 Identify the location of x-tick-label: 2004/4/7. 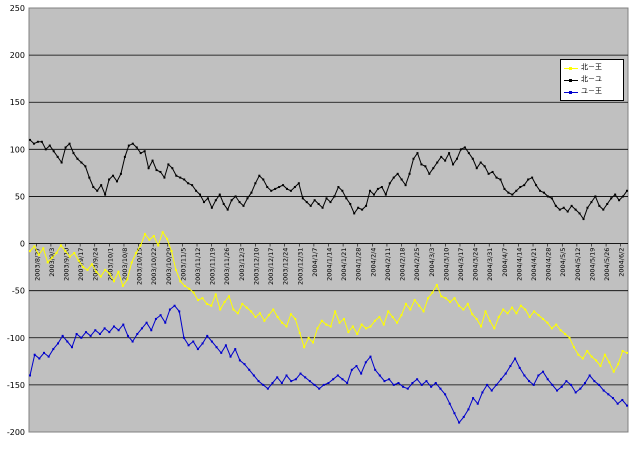
(505, 262).